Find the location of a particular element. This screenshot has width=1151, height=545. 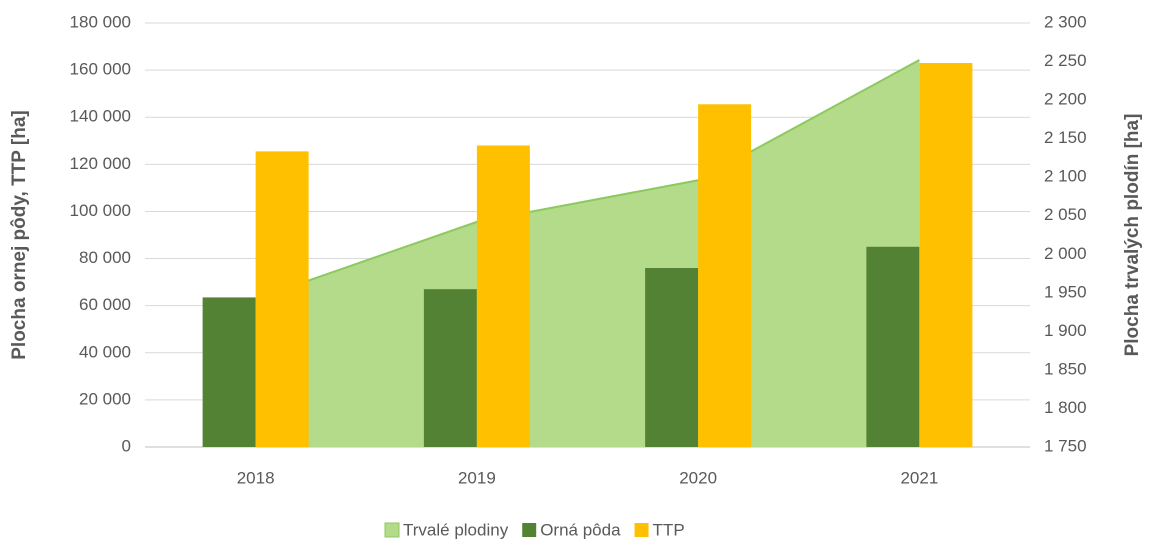

y-tick-label: 100 000 is located at coordinates (100, 210).